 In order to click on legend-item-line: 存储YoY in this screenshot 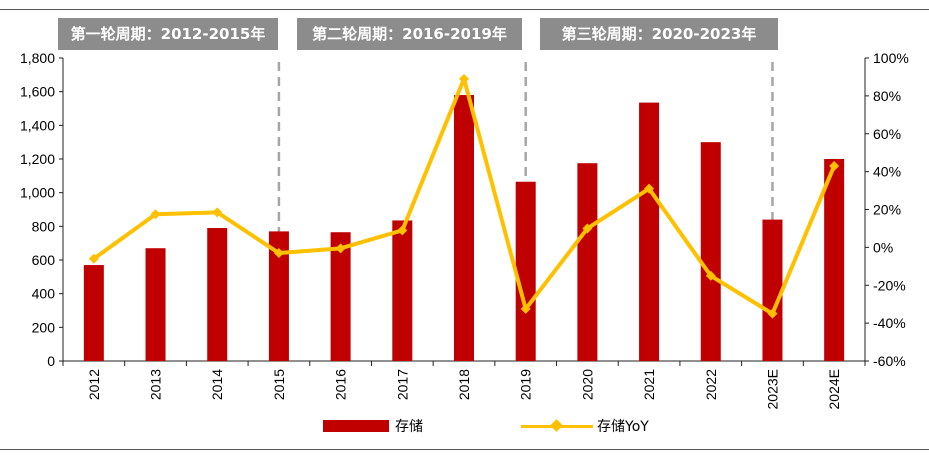, I will do `click(585, 426)`.